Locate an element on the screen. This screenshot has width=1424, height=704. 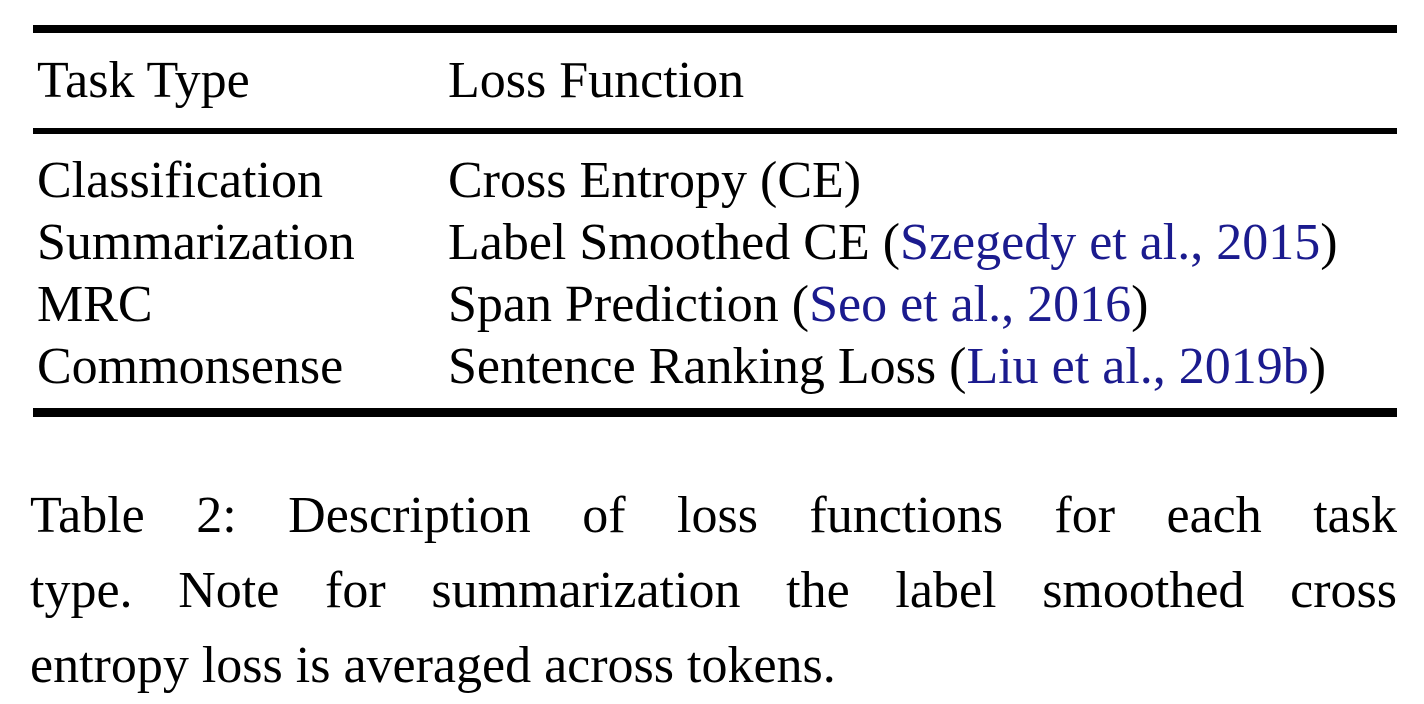
table-row: Classification Cross Entropy (CE) is located at coordinates (715, 181).